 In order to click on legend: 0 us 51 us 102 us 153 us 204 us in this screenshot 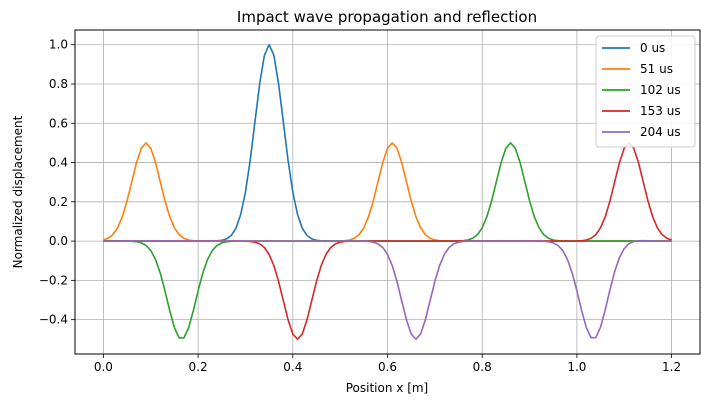, I will do `click(645, 91)`.